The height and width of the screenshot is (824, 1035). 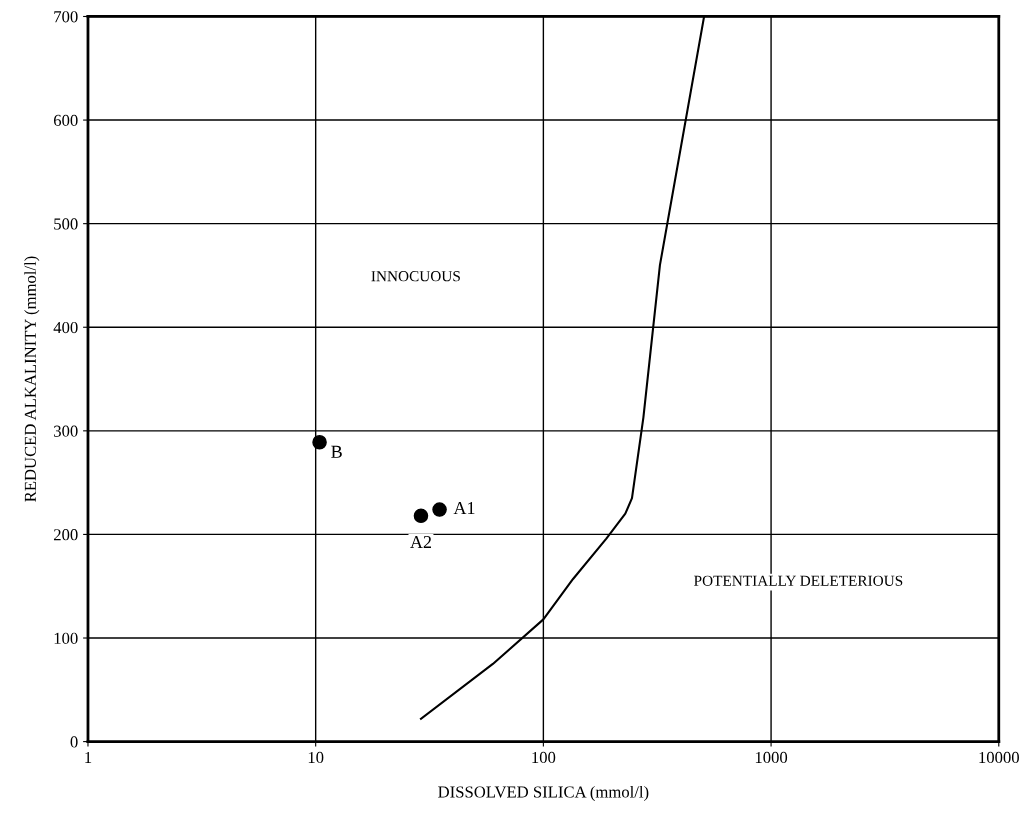 I want to click on x-tick-label: 10, so click(x=316, y=757).